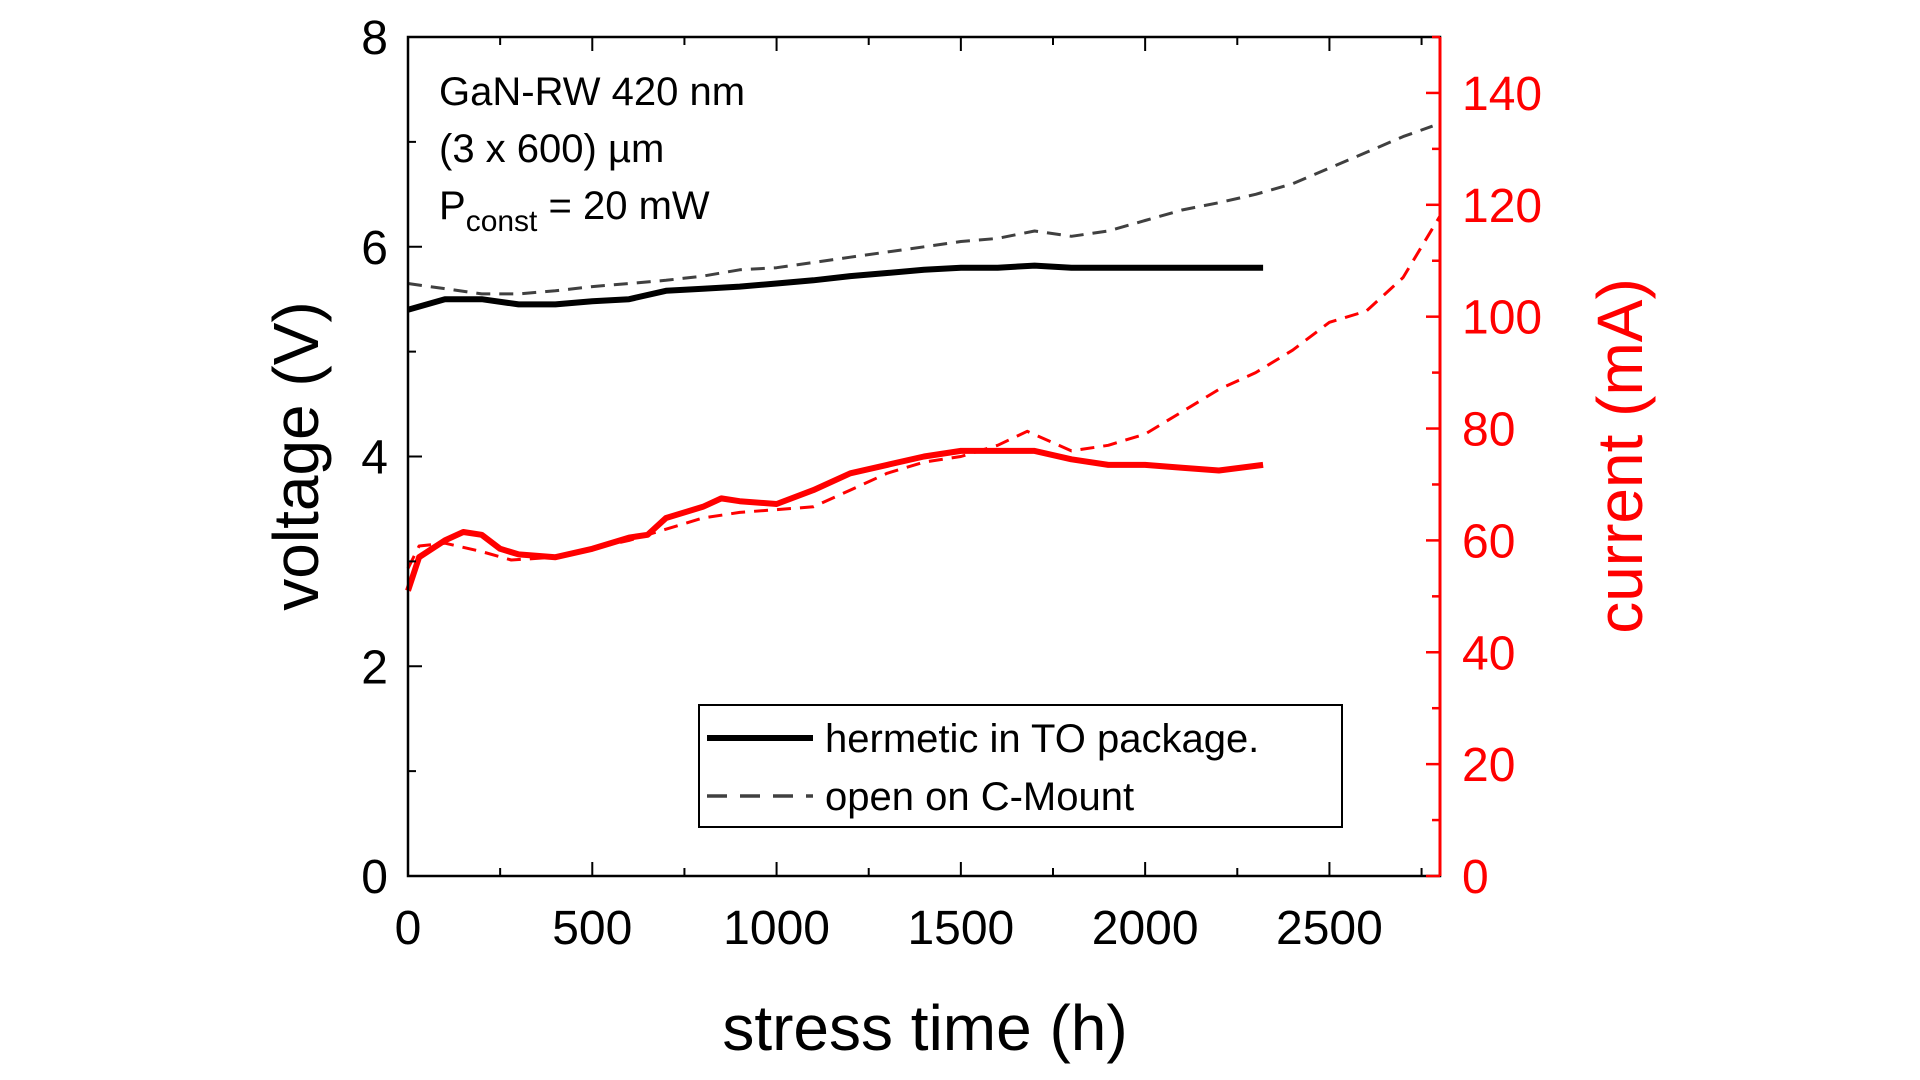  What do you see at coordinates (1502, 318) in the screenshot?
I see `y2-tick-label: 100` at bounding box center [1502, 318].